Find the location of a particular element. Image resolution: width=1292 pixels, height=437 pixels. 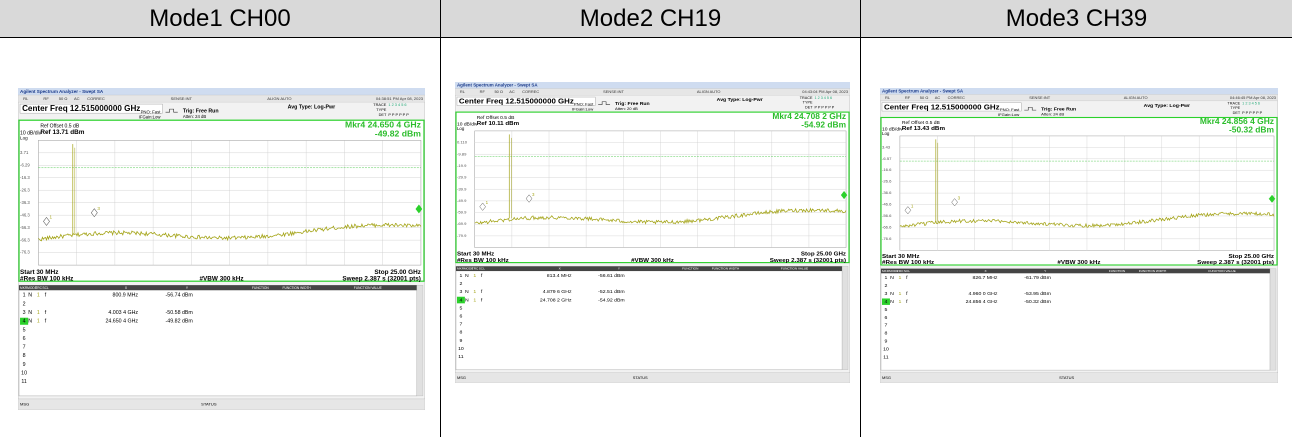

y-label: -46.3 is located at coordinates (25, 214).